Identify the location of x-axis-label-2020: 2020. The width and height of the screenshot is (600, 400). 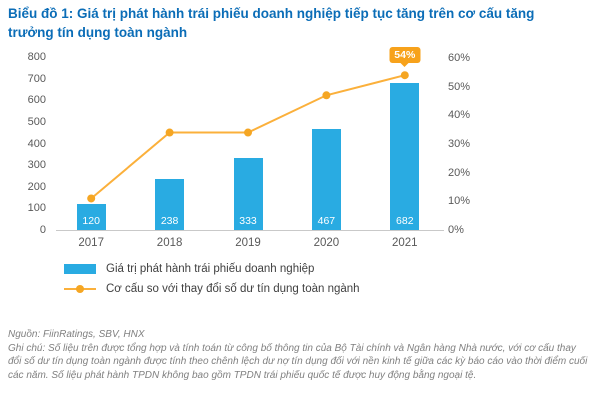
(326, 243).